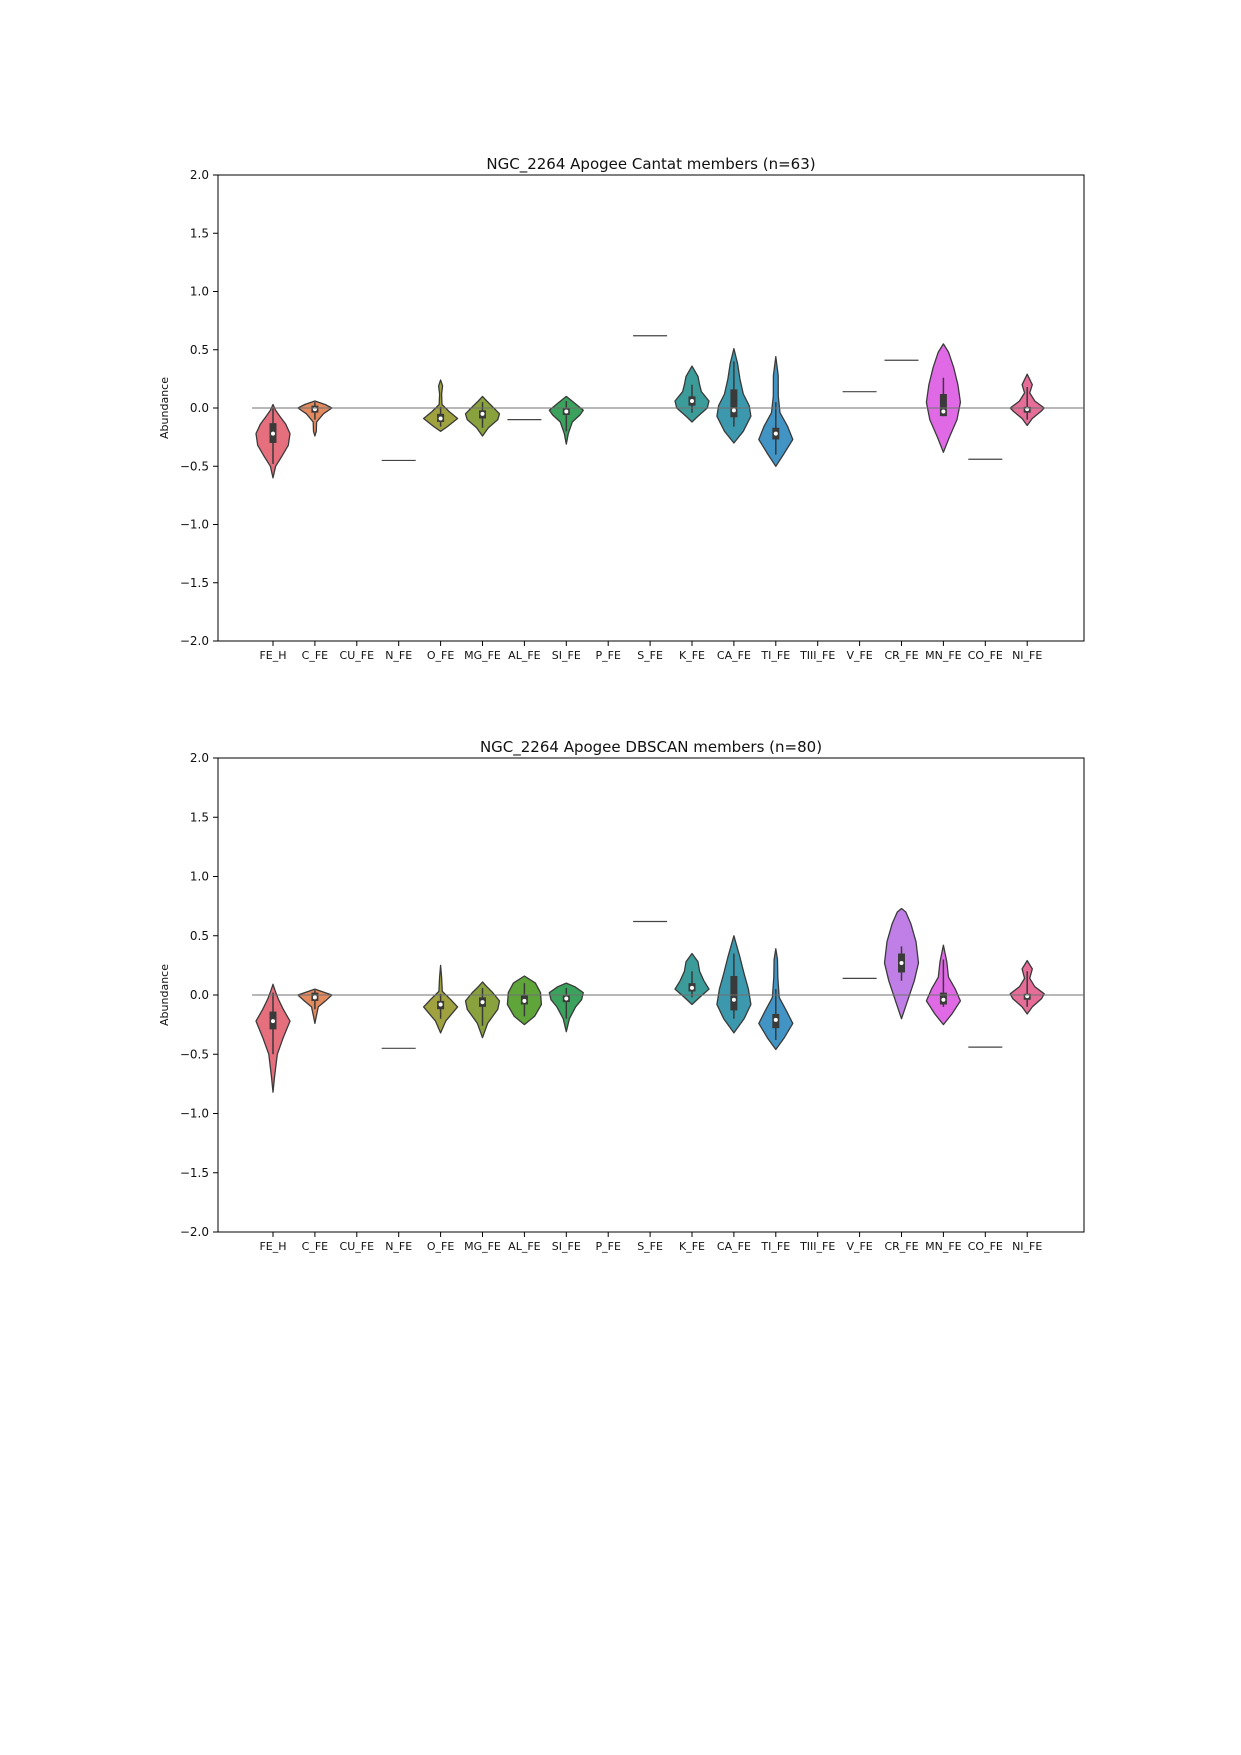 Image resolution: width=1241 pixels, height=1755 pixels. Describe the element at coordinates (651, 747) in the screenshot. I see `chart-title: NGC_2264 Apogee DBSCAN members (n=80)` at that location.